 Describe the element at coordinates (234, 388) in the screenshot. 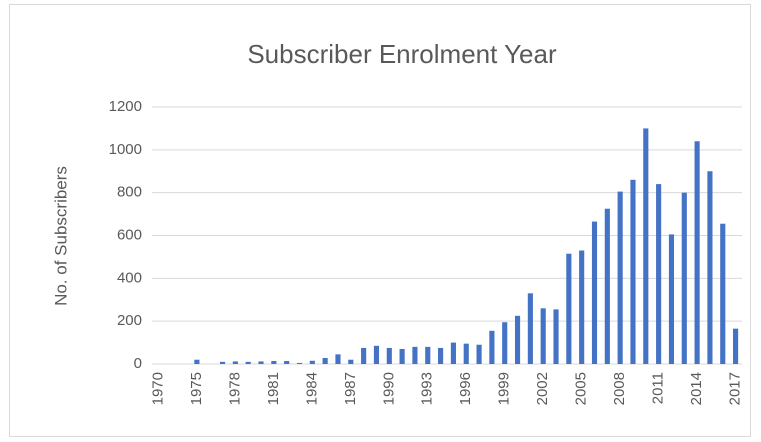

I see `x-tick-label: 1978` at that location.